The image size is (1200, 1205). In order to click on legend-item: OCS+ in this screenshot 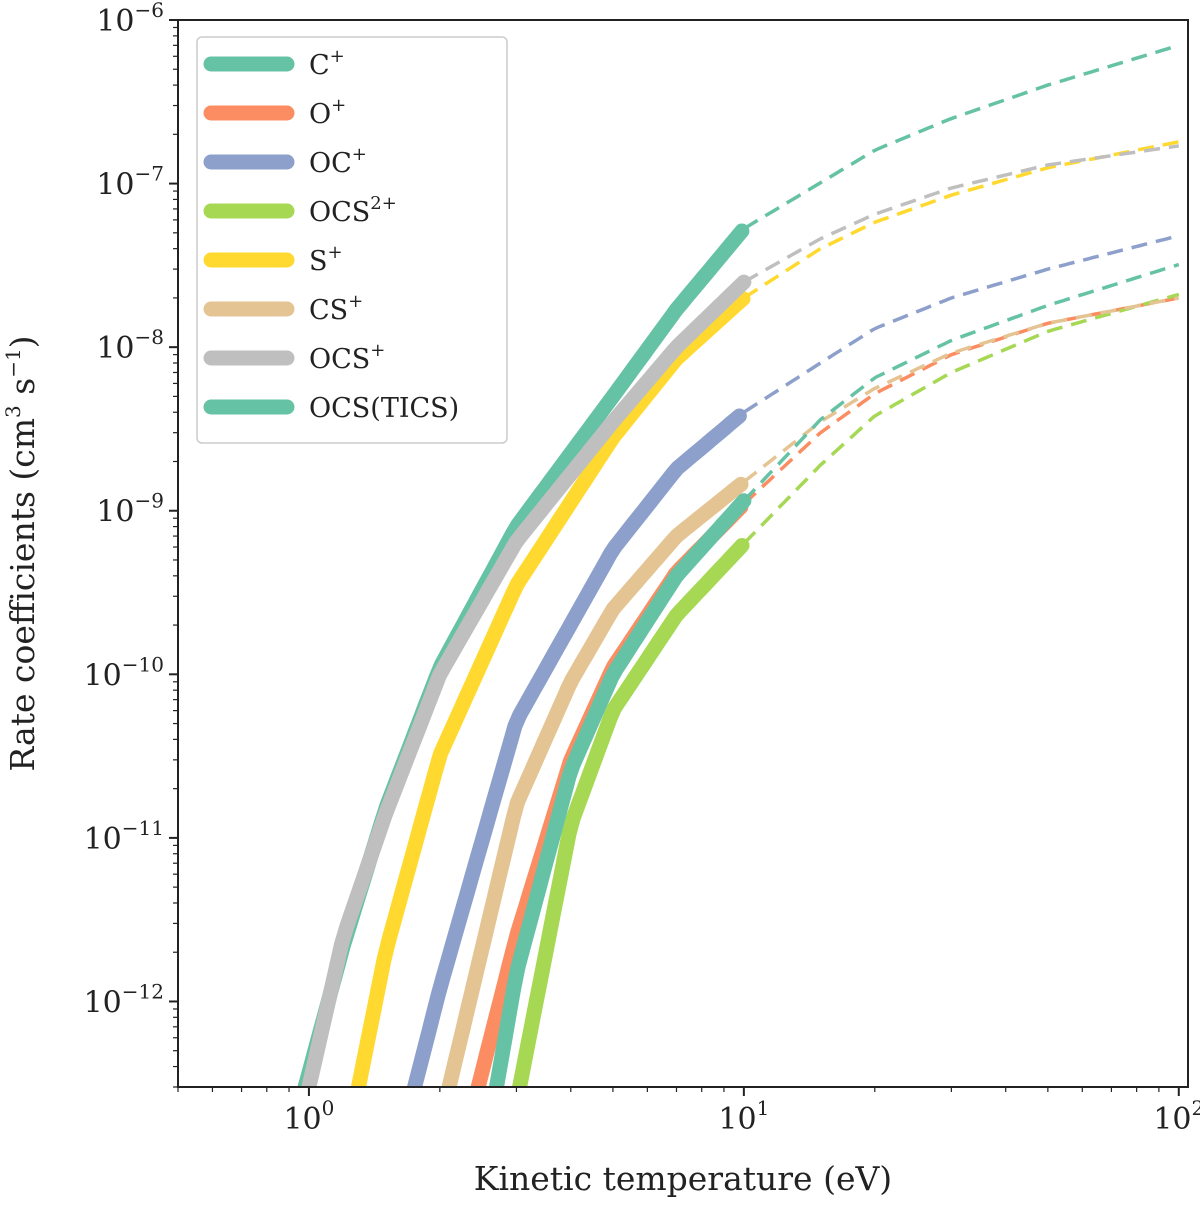, I will do `click(294, 357)`.